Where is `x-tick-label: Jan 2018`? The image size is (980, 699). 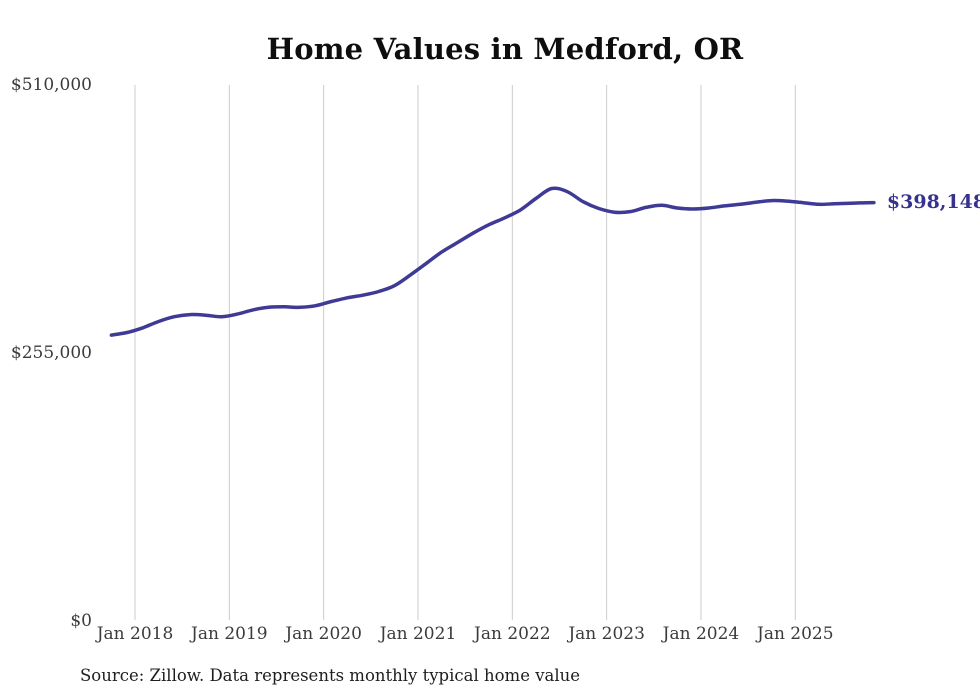 x-tick-label: Jan 2018 is located at coordinates (135, 634).